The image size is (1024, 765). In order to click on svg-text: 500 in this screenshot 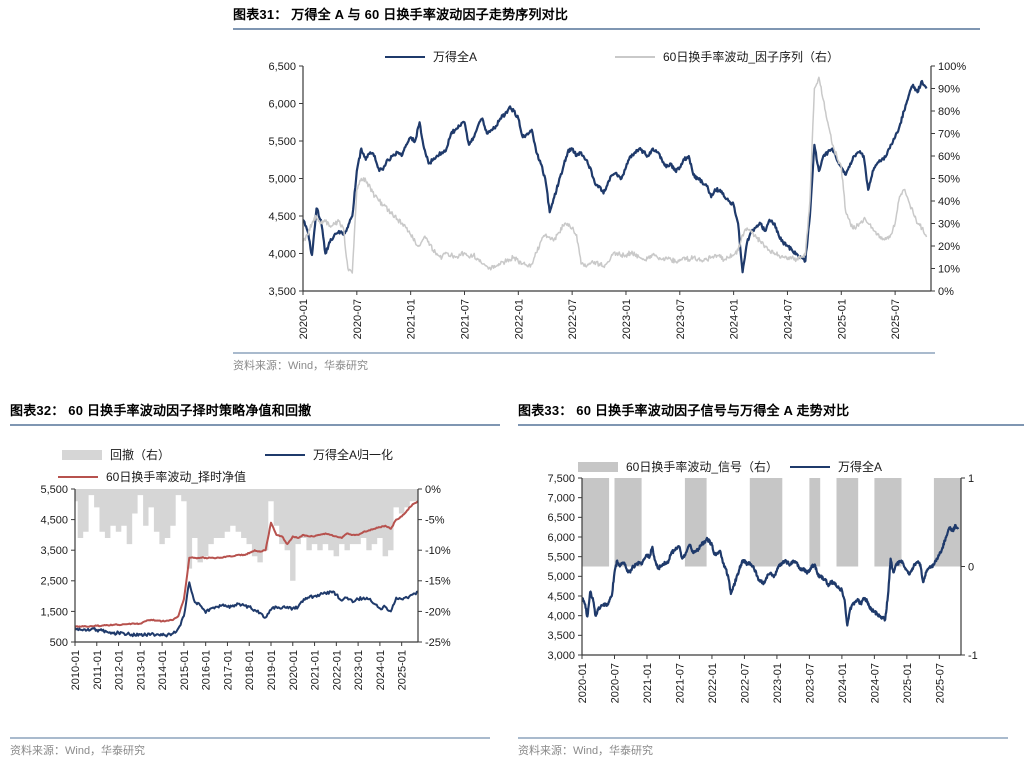, I will do `click(59, 643)`.